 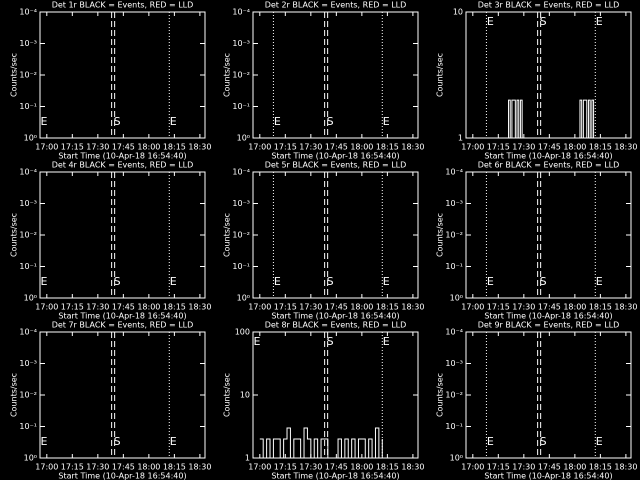 I want to click on chart-title: Det 6r BLACK = Events, RED = LLD, so click(x=549, y=165).